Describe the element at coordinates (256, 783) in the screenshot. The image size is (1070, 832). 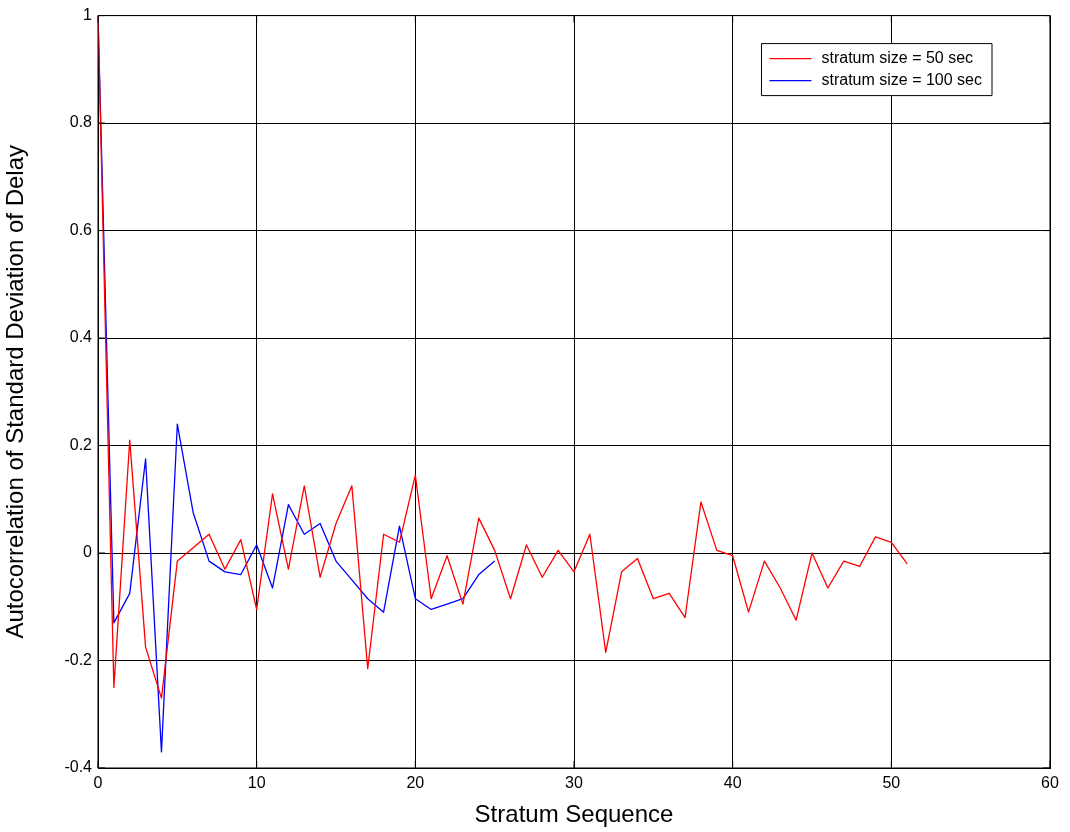
I see `x-tick-label: 10` at that location.